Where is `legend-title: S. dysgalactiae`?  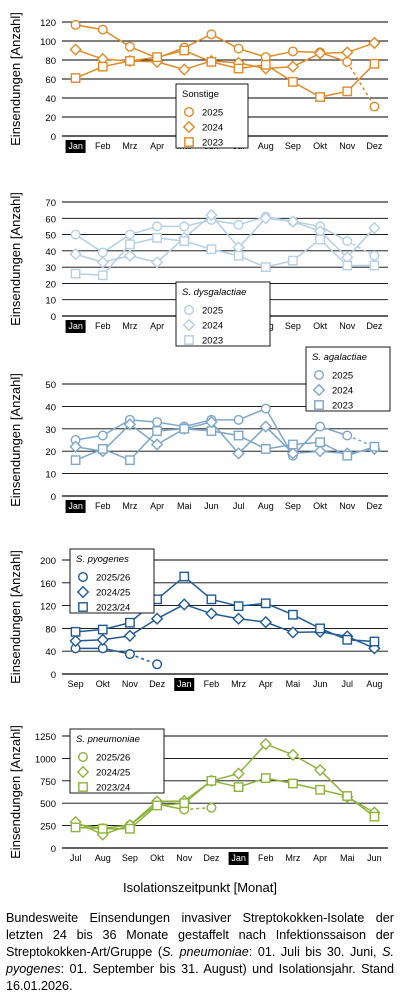 legend-title: S. dysgalactiae is located at coordinates (214, 292).